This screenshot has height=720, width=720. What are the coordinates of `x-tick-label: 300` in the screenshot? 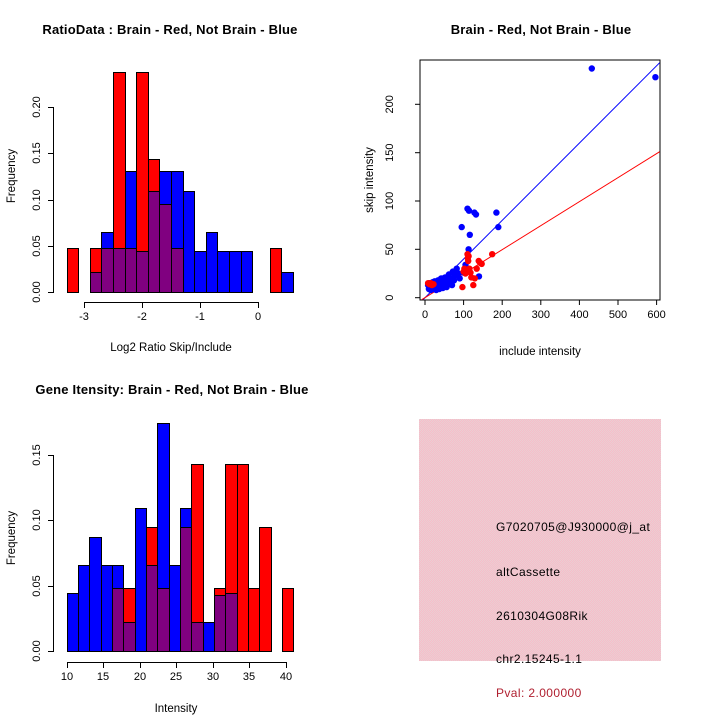 It's located at (541, 315).